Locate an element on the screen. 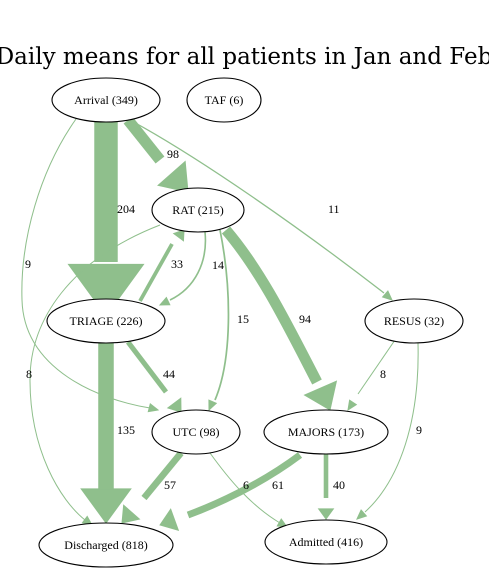  edge-label-triage-to-utc: 44 is located at coordinates (169, 374).